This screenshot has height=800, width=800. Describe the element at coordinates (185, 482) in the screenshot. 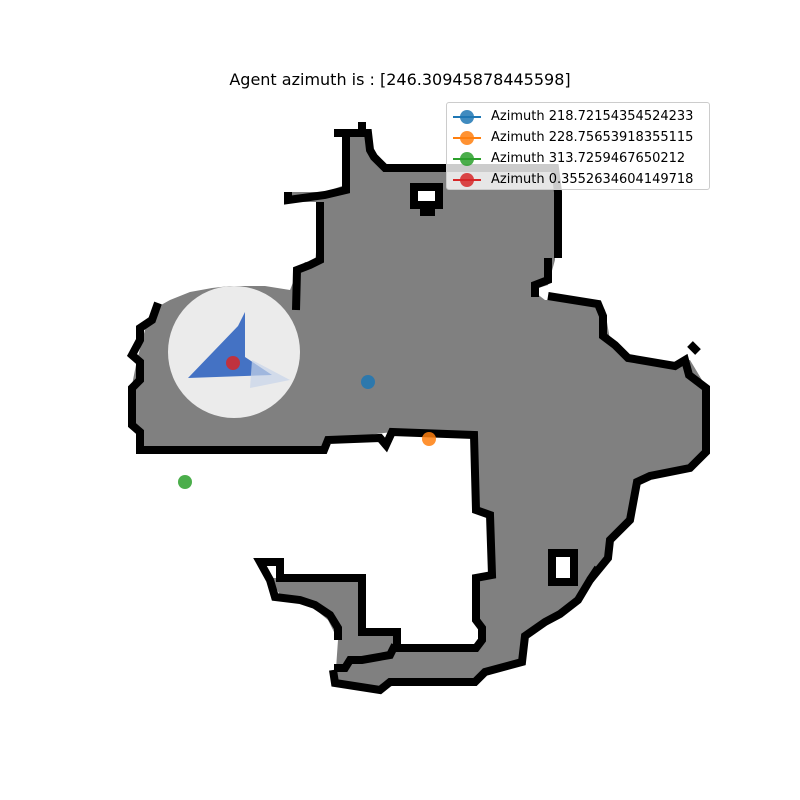

I see `azimuth-marker-green` at that location.